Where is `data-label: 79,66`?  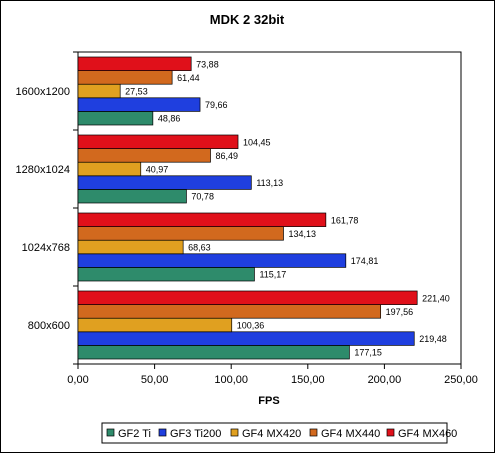 data-label: 79,66 is located at coordinates (216, 105).